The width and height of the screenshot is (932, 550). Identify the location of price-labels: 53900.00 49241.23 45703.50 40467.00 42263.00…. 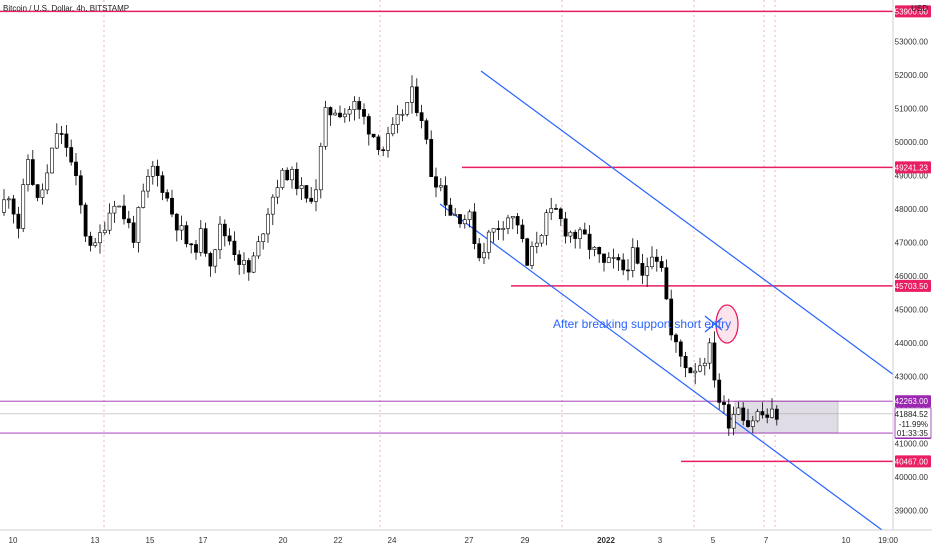
(913, 236).